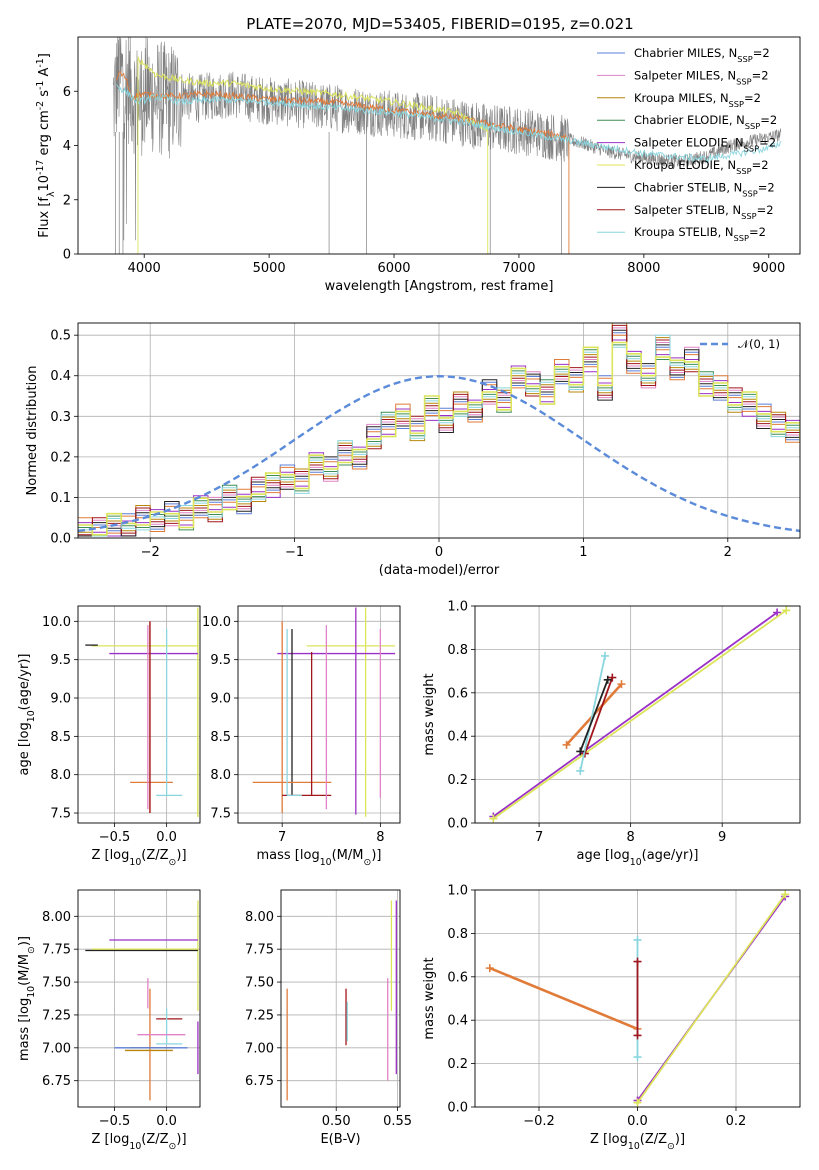 This screenshot has height=1170, width=819. What do you see at coordinates (700, 234) in the screenshot?
I see `legend-label: Kroupa STELIB, NSSP=2` at bounding box center [700, 234].